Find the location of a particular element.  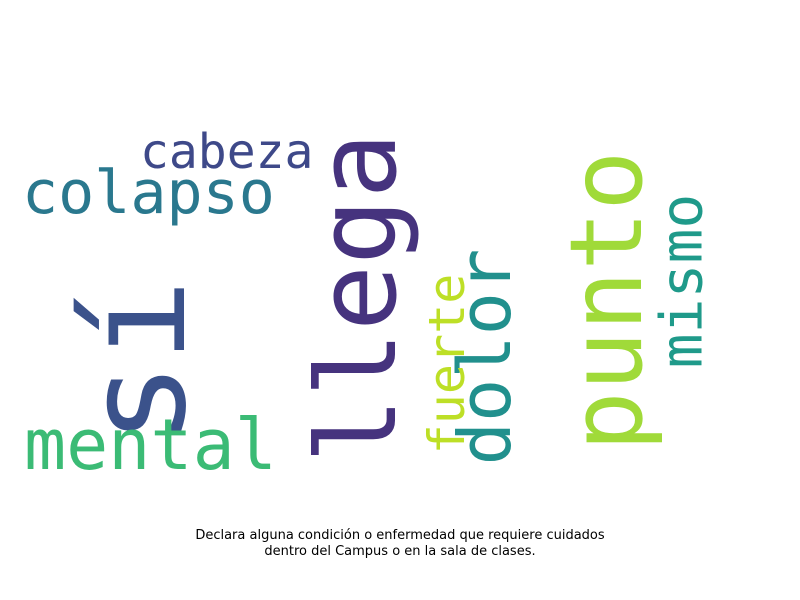

word-cabeza: cabeza is located at coordinates (227, 152).